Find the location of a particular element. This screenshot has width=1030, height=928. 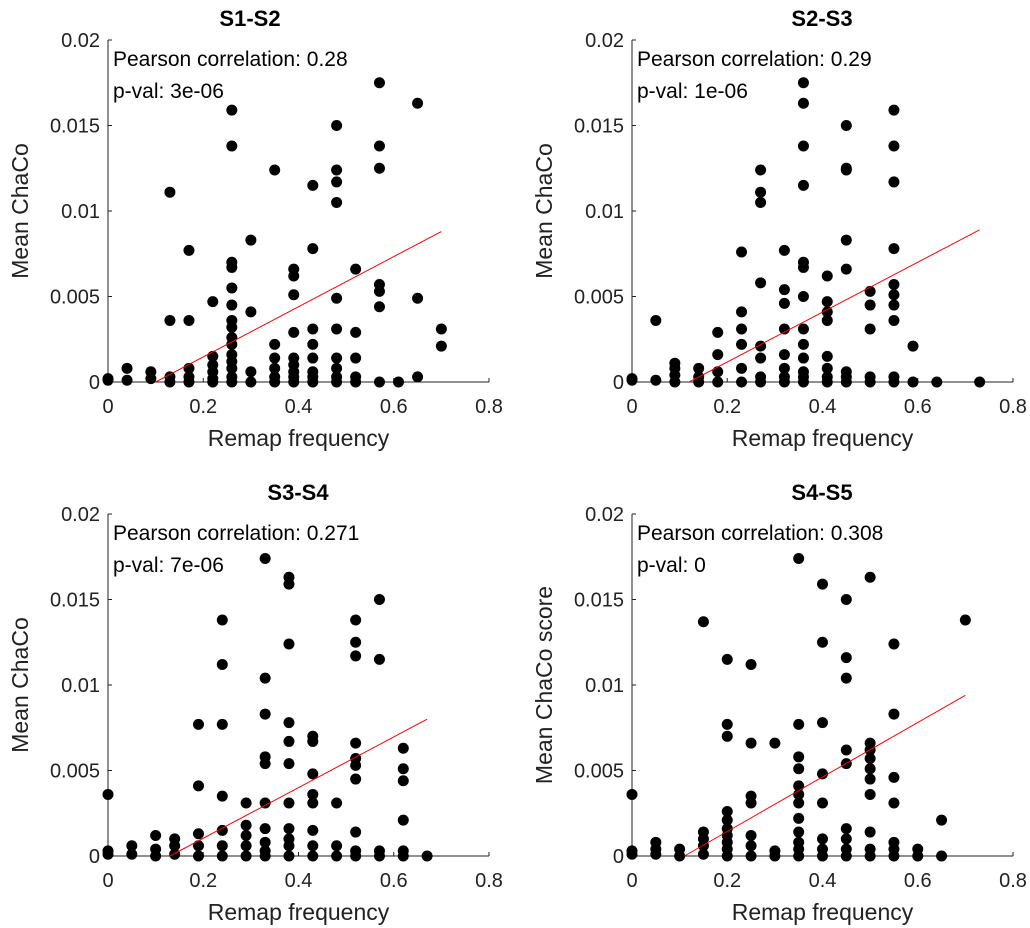

chart-title: S4-S5 is located at coordinates (821, 492).